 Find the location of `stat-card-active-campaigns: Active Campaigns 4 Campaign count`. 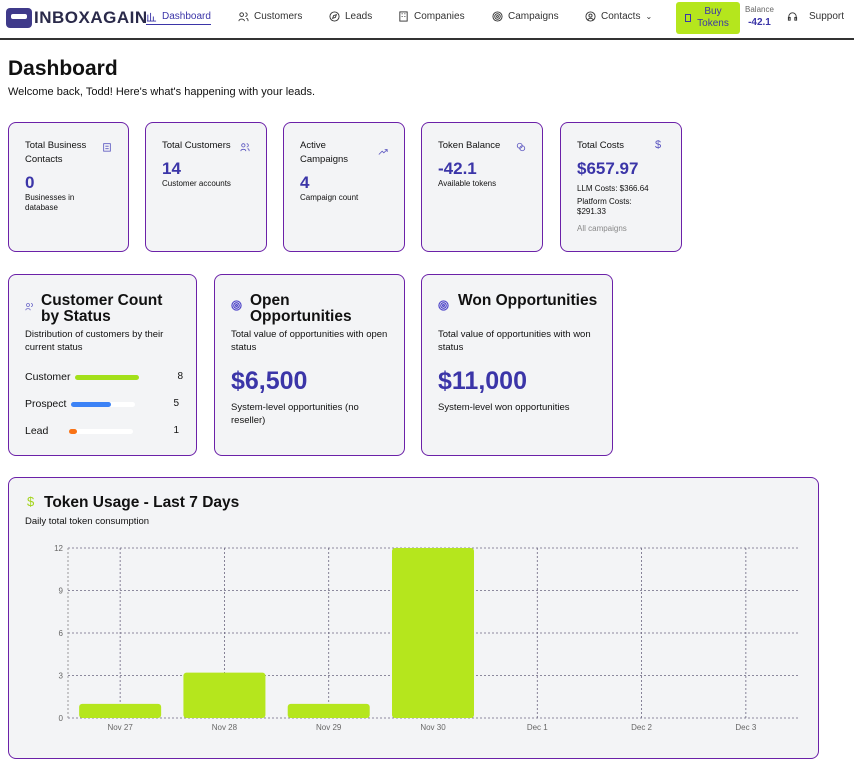

stat-card-active-campaigns: Active Campaigns 4 Campaign count is located at coordinates (344, 187).